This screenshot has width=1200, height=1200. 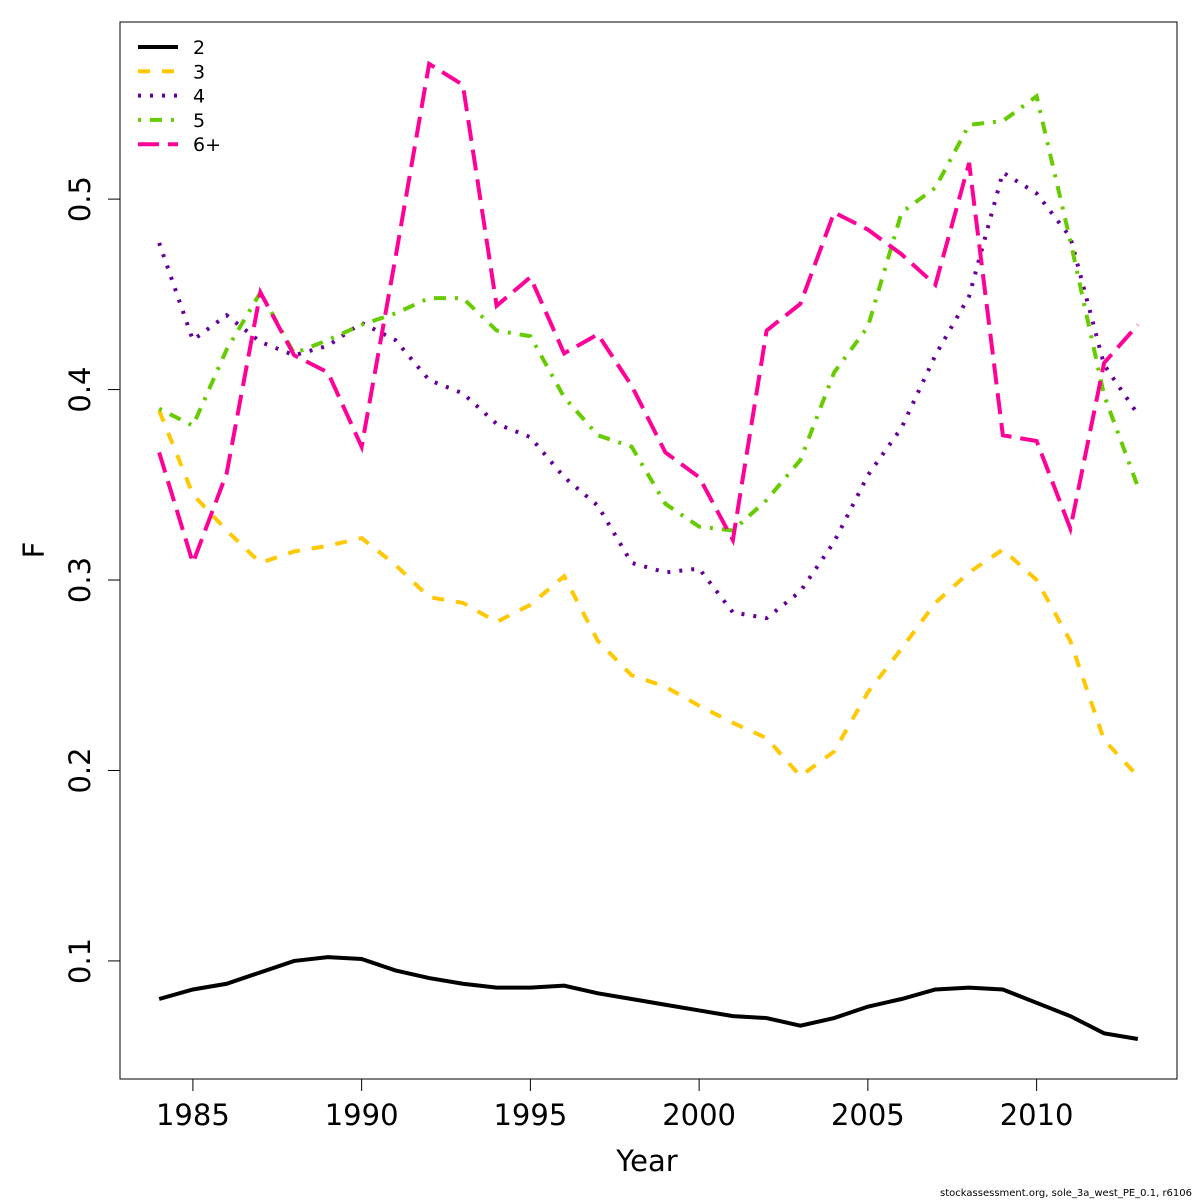 What do you see at coordinates (868, 1115) in the screenshot?
I see `x-tick-label: 2005` at bounding box center [868, 1115].